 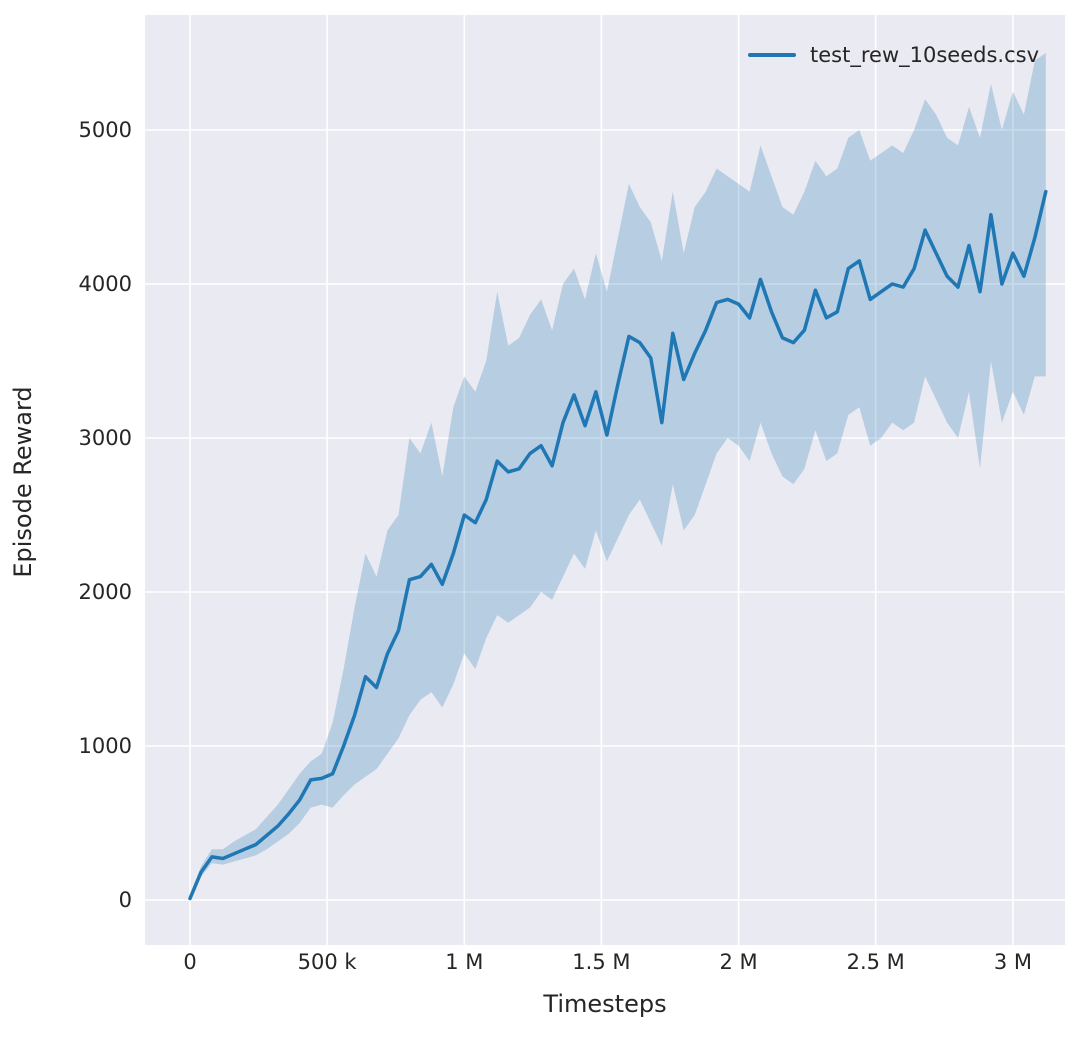 I want to click on y-tick-label: 3000, so click(x=105, y=438).